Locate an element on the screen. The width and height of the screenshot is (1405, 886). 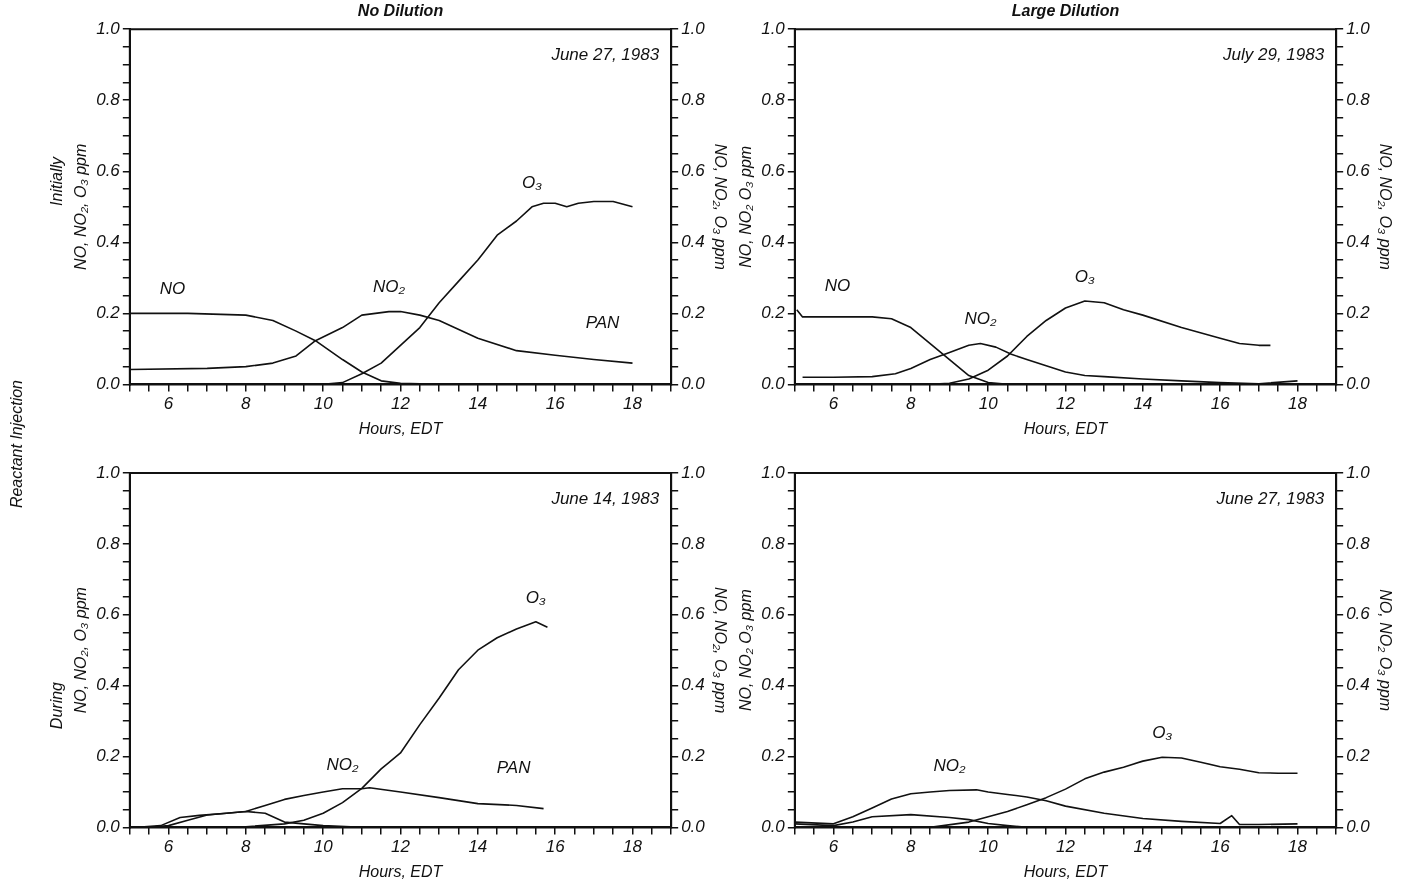
text: During is located at coordinates (57, 705).